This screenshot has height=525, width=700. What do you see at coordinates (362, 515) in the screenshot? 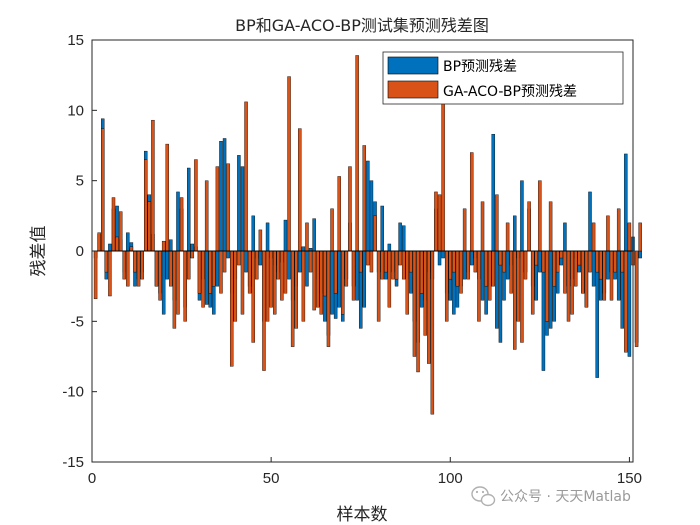
I see `x-axis-label: 样本数` at bounding box center [362, 515].